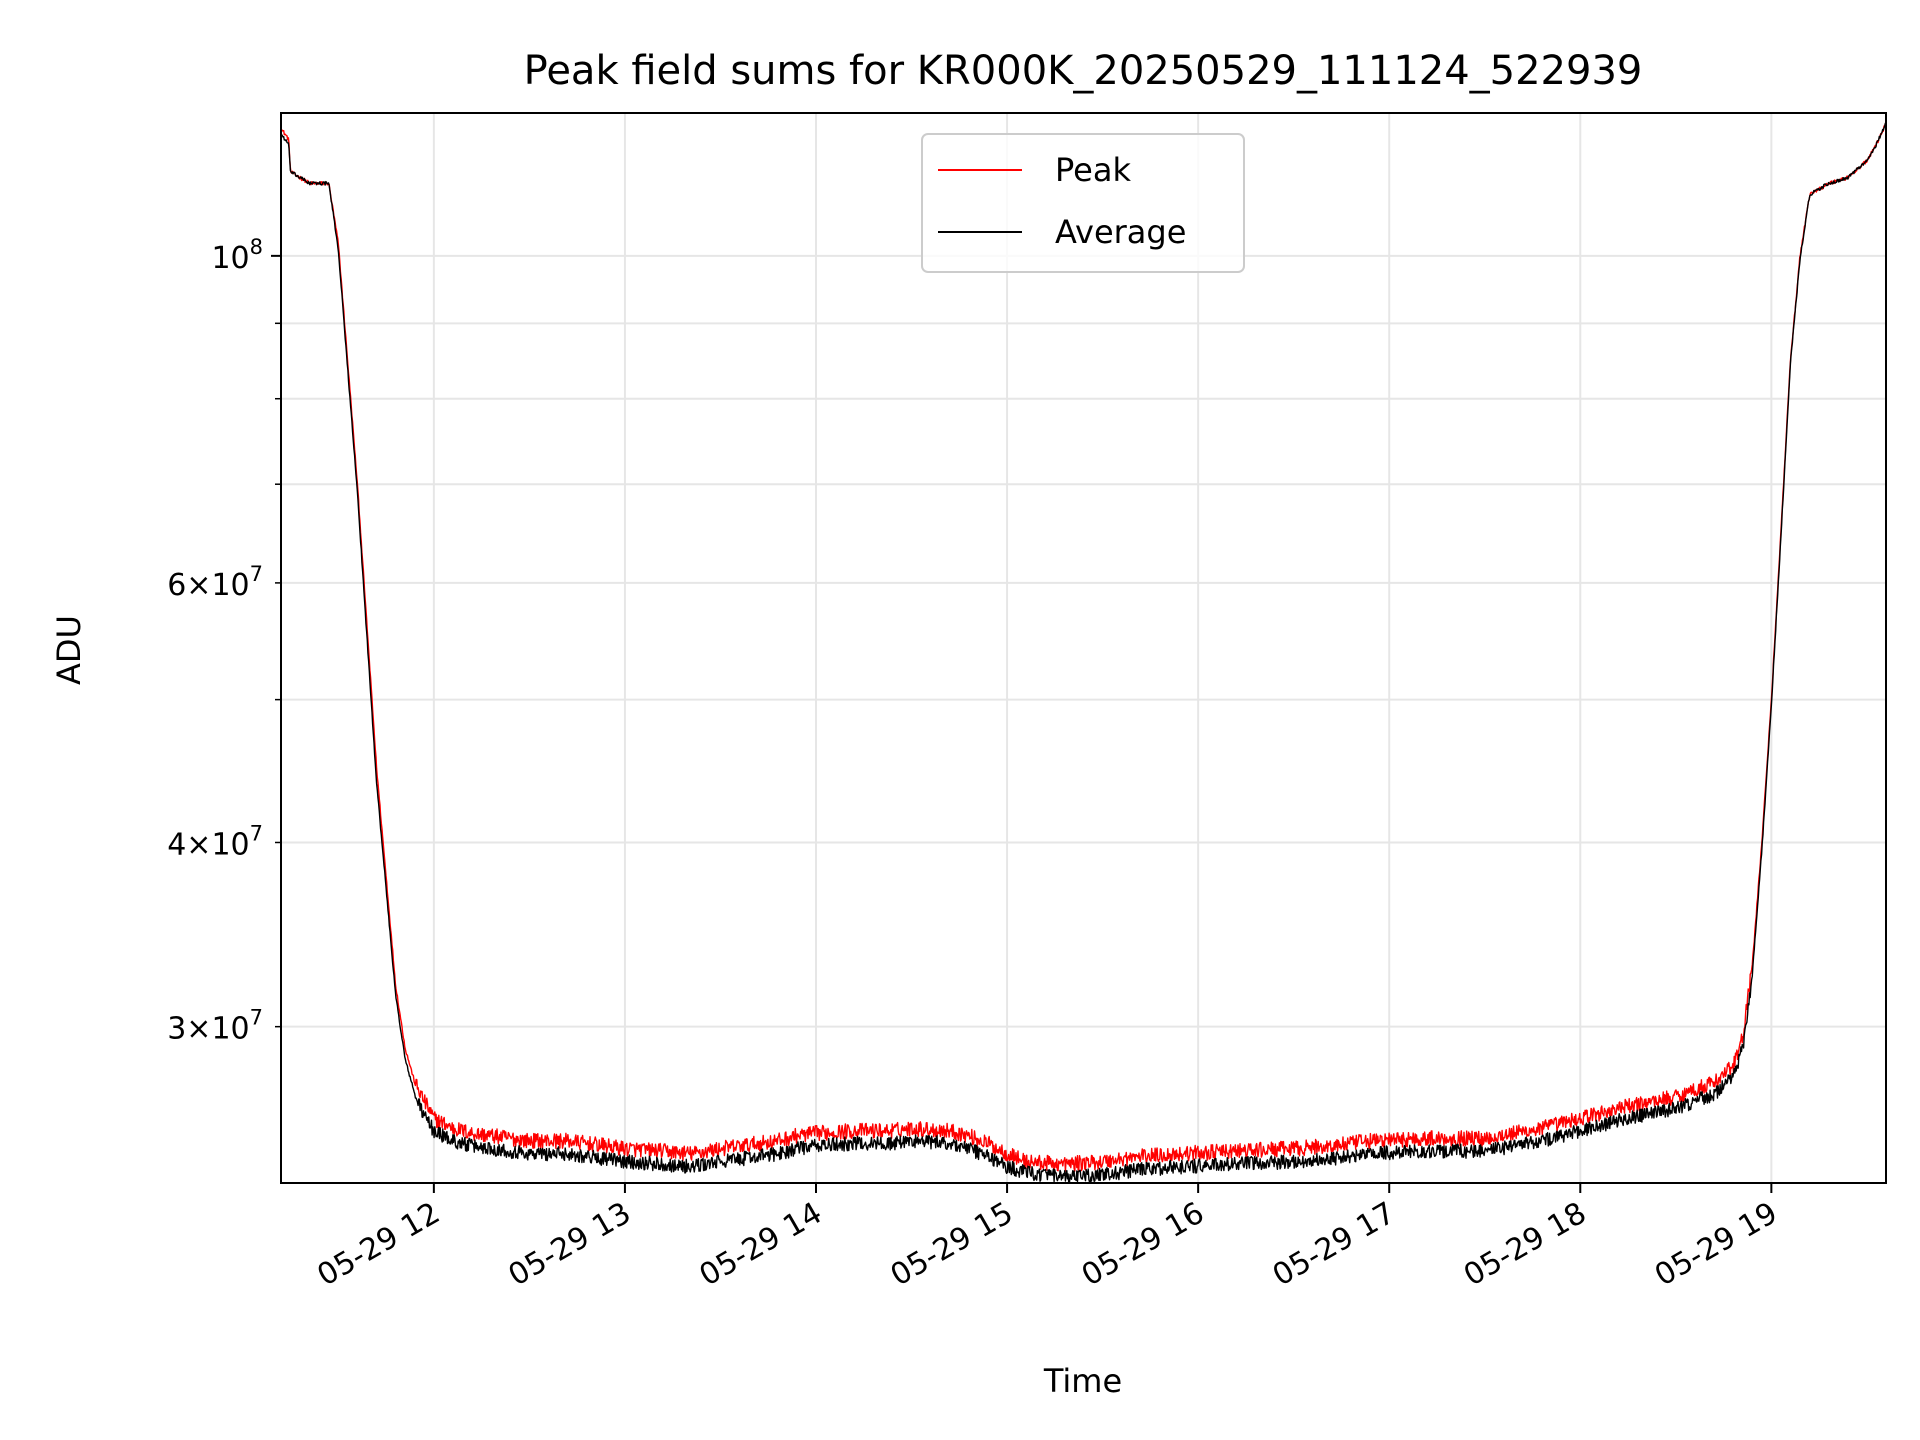  What do you see at coordinates (215, 1026) in the screenshot?
I see `y-tick-label: 3×107` at bounding box center [215, 1026].